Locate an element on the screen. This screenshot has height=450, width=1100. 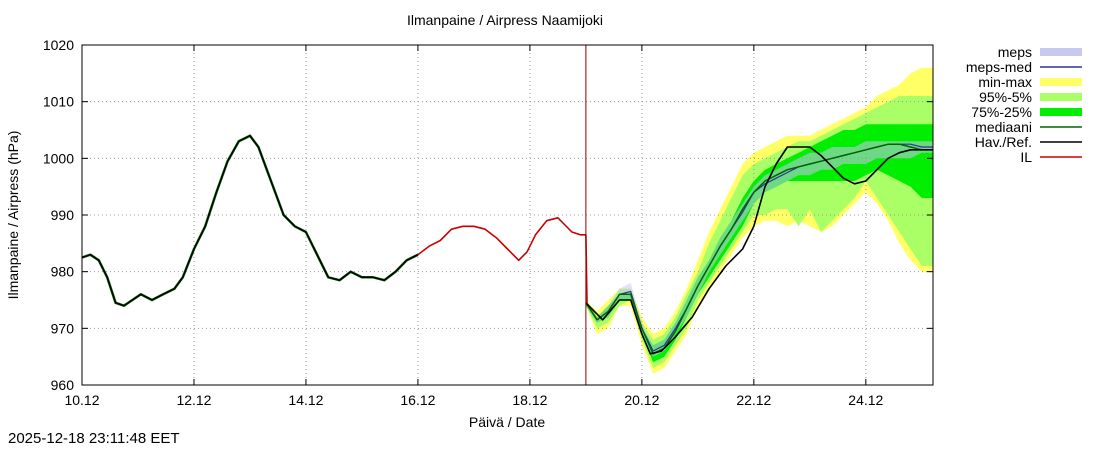
y-tick-label: 980 is located at coordinates (63, 272).